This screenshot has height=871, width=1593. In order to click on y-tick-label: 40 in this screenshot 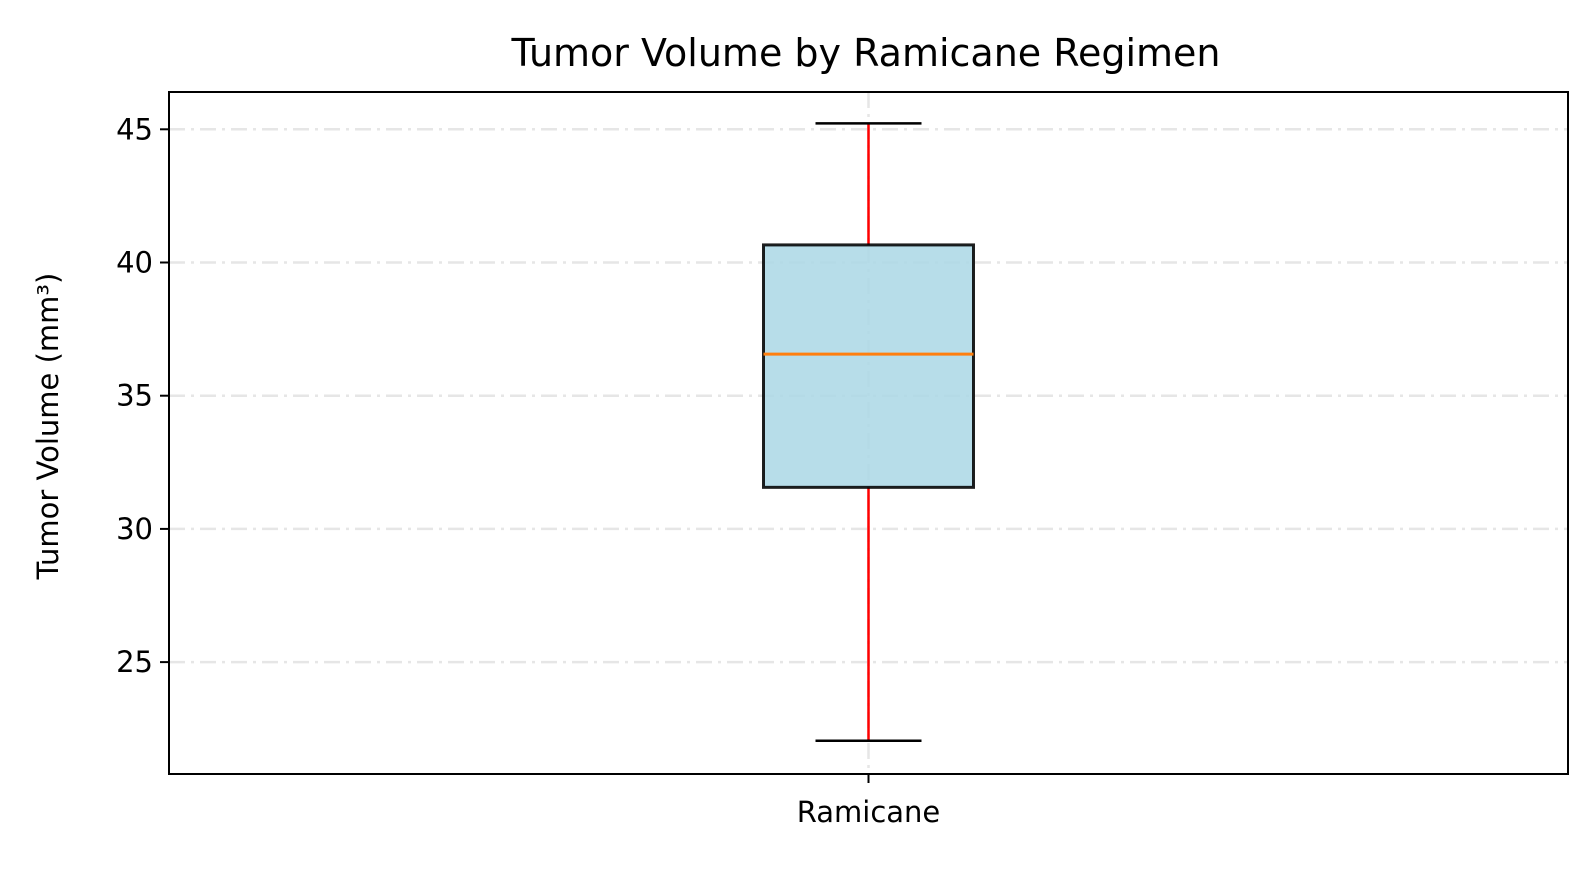, I will do `click(134, 263)`.